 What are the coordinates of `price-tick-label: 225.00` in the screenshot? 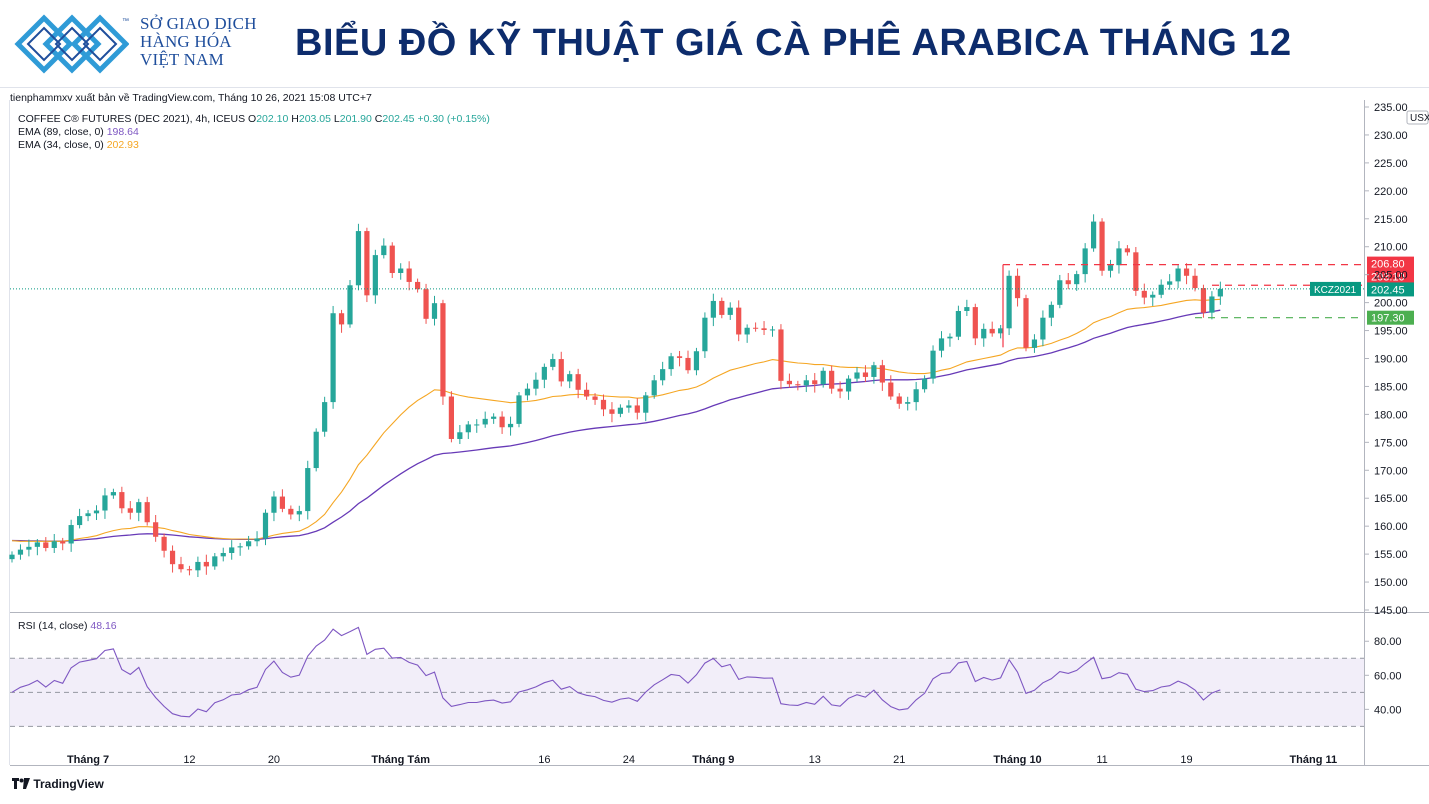 It's located at (1391, 164).